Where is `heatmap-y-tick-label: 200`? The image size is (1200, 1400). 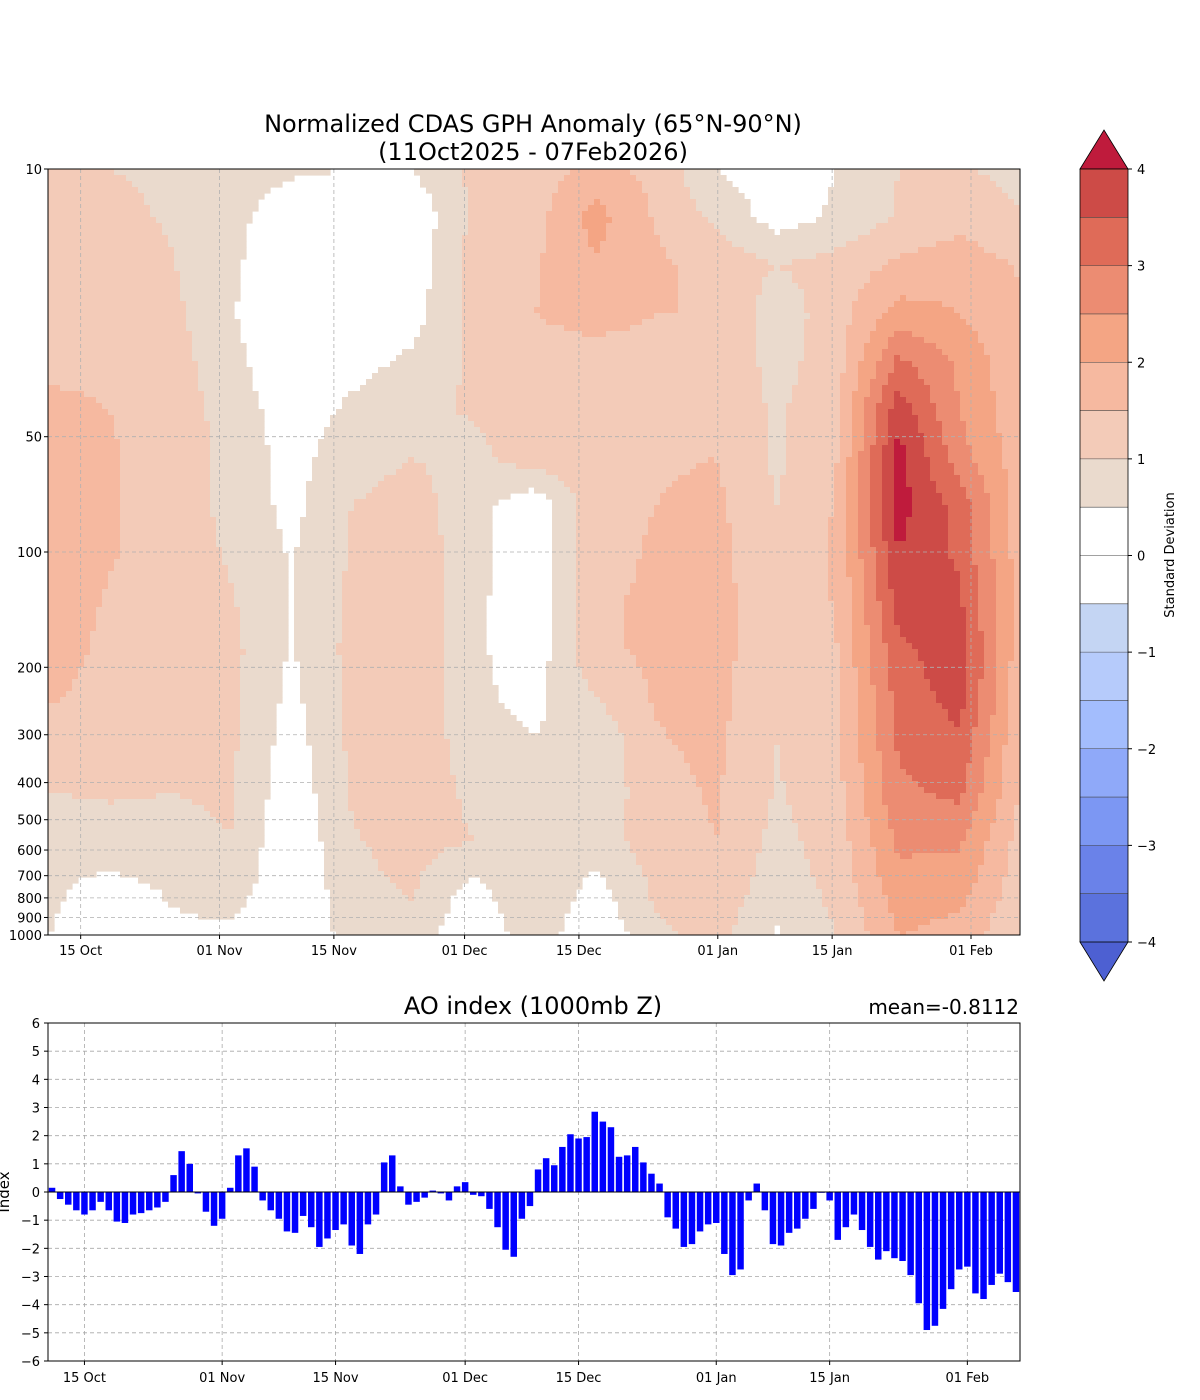
heatmap-y-tick-label: 200 is located at coordinates (29, 668).